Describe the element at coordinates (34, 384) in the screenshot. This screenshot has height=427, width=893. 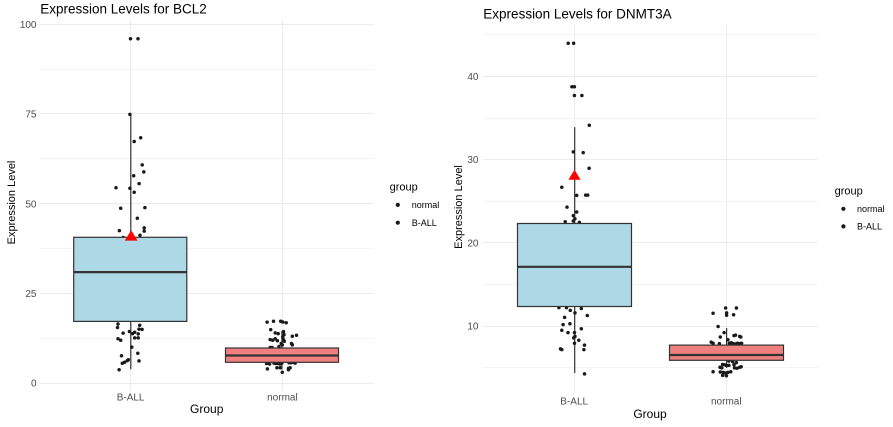
I see `svg-text: 0` at that location.